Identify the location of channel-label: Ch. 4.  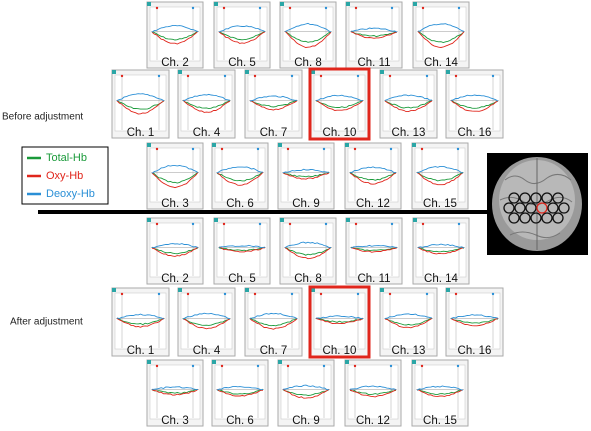
(207, 351).